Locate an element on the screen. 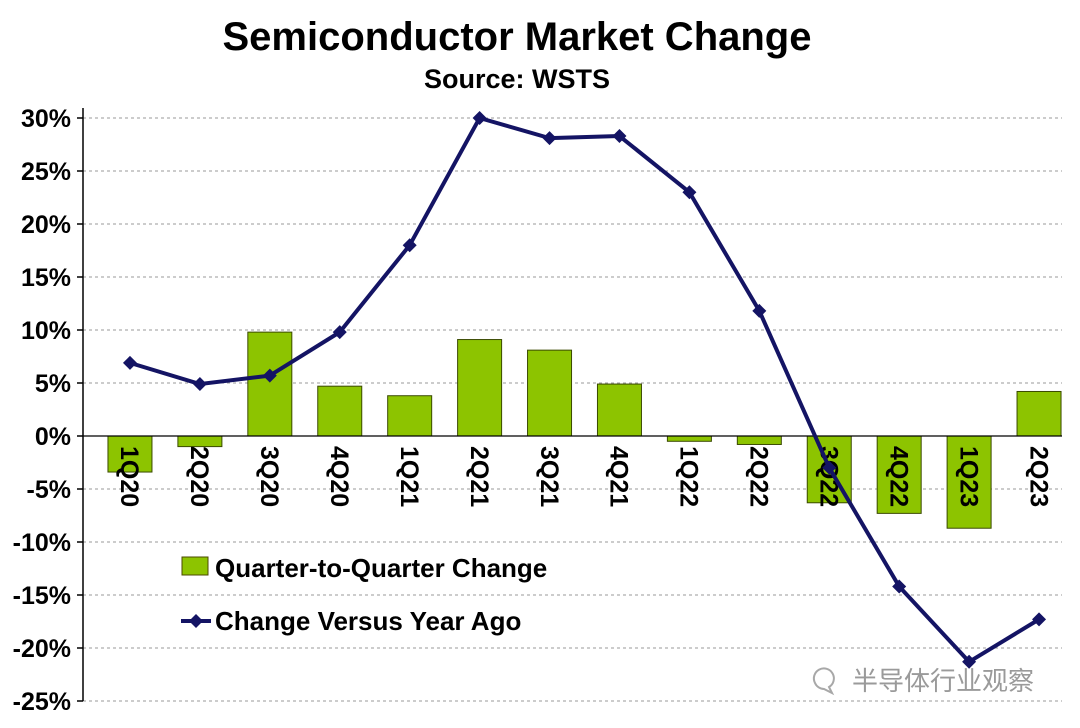 The image size is (1080, 728). x-tick-label: 1Q20 is located at coordinates (129, 476).